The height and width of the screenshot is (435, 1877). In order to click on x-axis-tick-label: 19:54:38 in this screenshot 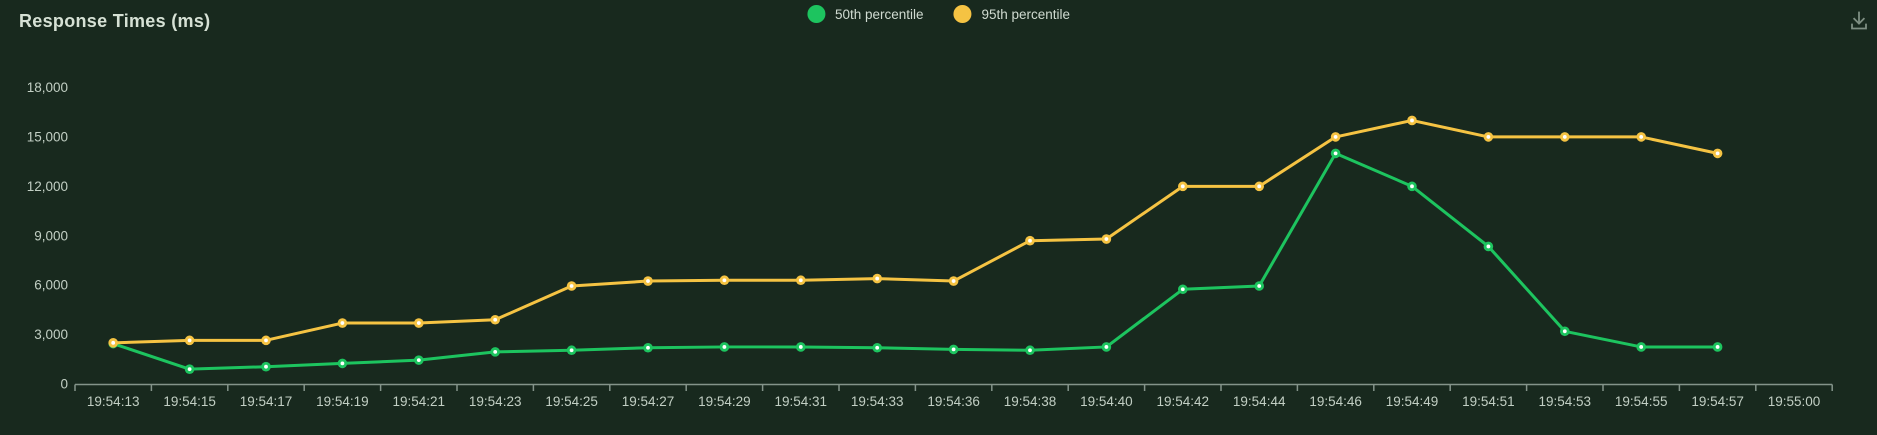, I will do `click(1030, 401)`.